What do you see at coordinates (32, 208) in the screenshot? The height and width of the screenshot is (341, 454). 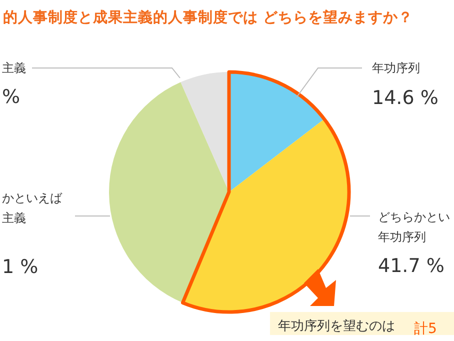 I see `slice-label: かといえば主義` at bounding box center [32, 208].